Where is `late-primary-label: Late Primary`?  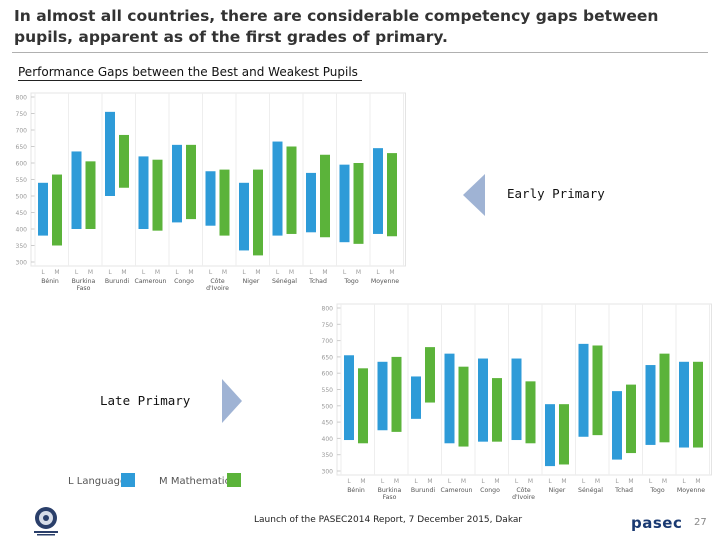
late-primary-label: Late Primary is located at coordinates (145, 400).